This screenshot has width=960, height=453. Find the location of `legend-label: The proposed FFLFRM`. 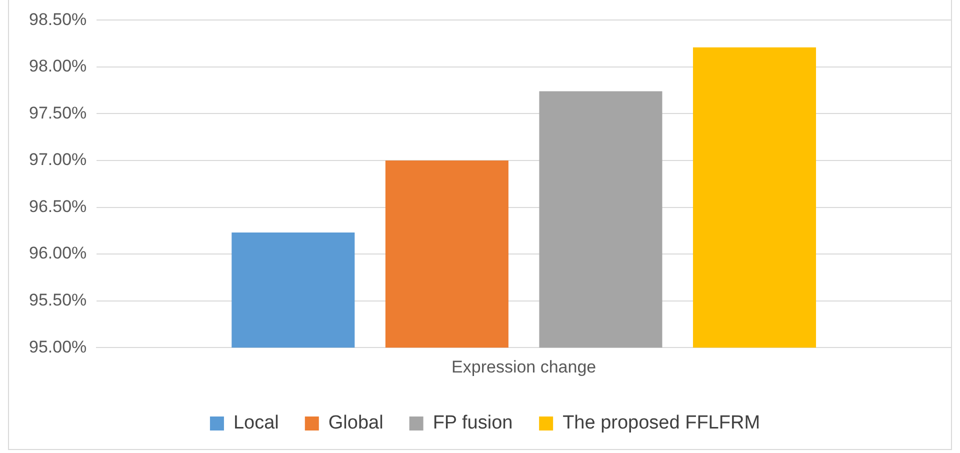

legend-label: The proposed FFLFRM is located at coordinates (661, 423).